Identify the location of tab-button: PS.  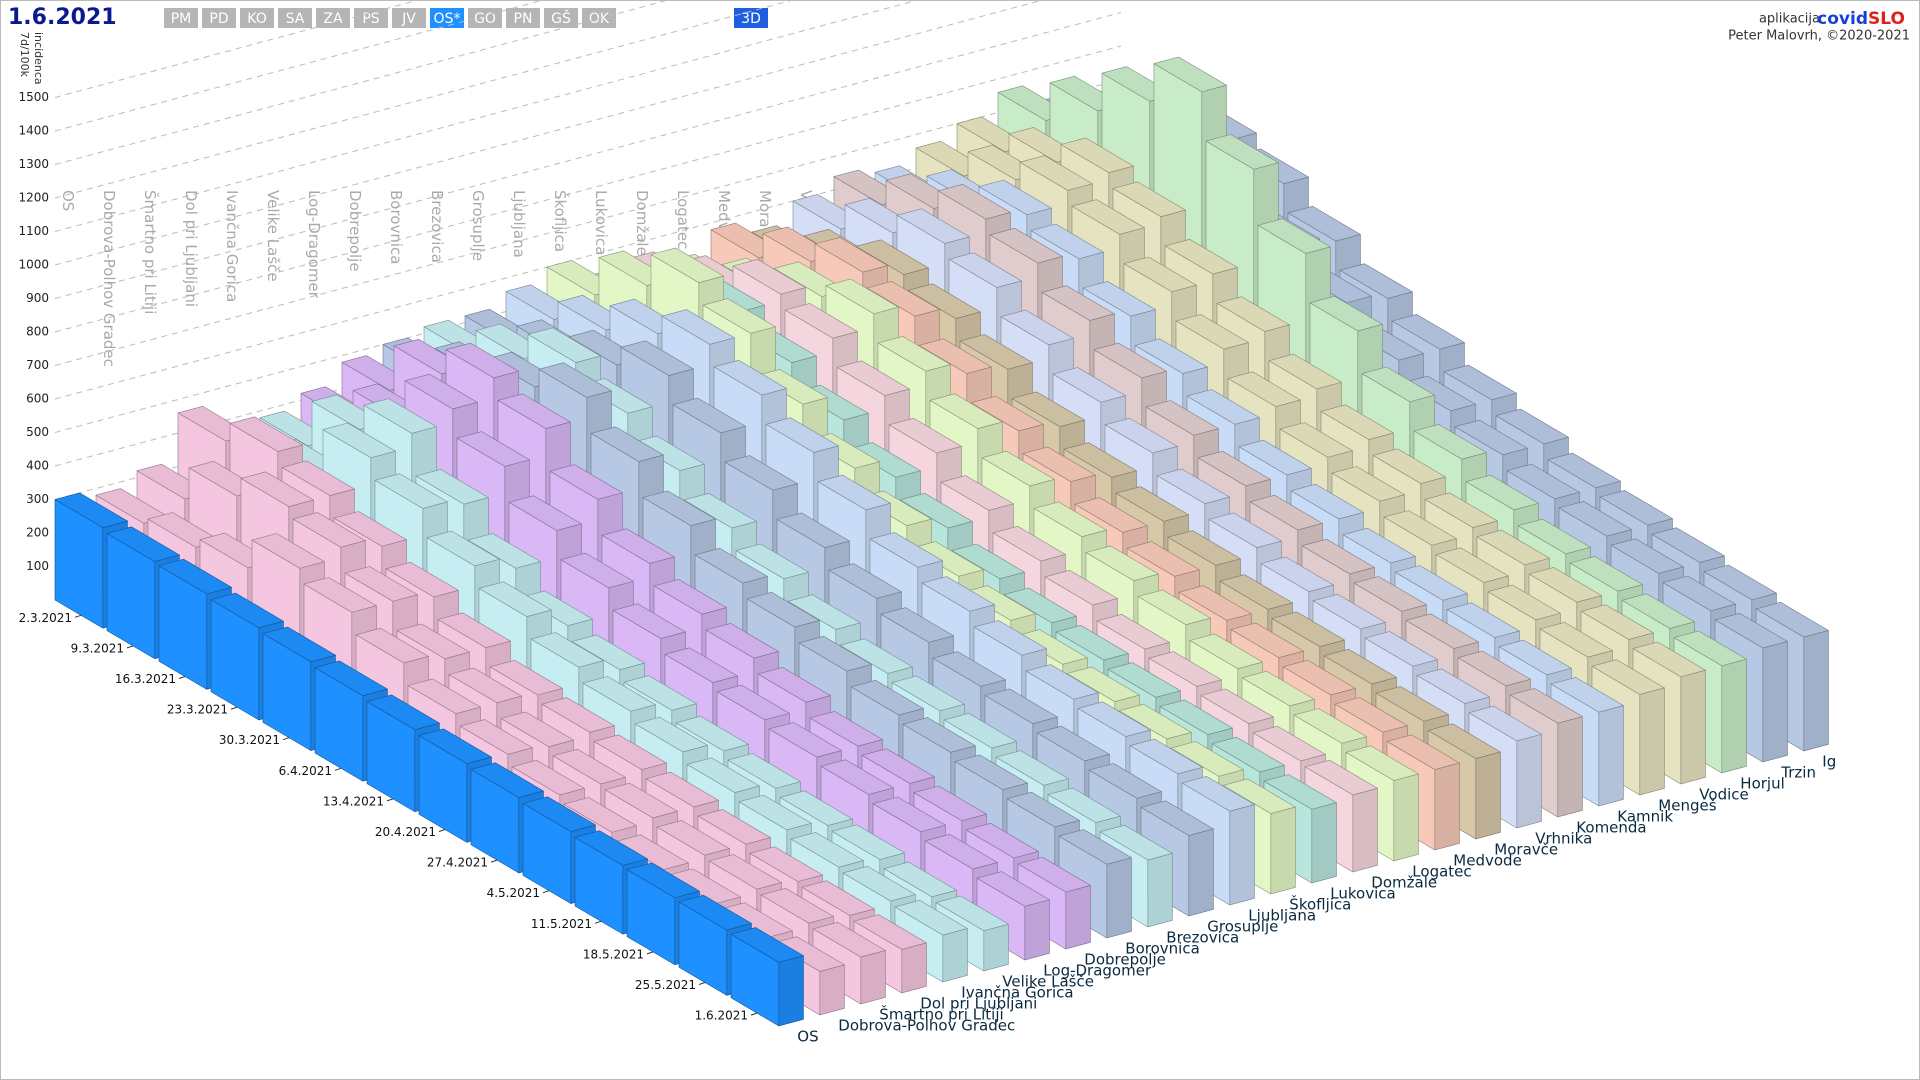
(371, 18).